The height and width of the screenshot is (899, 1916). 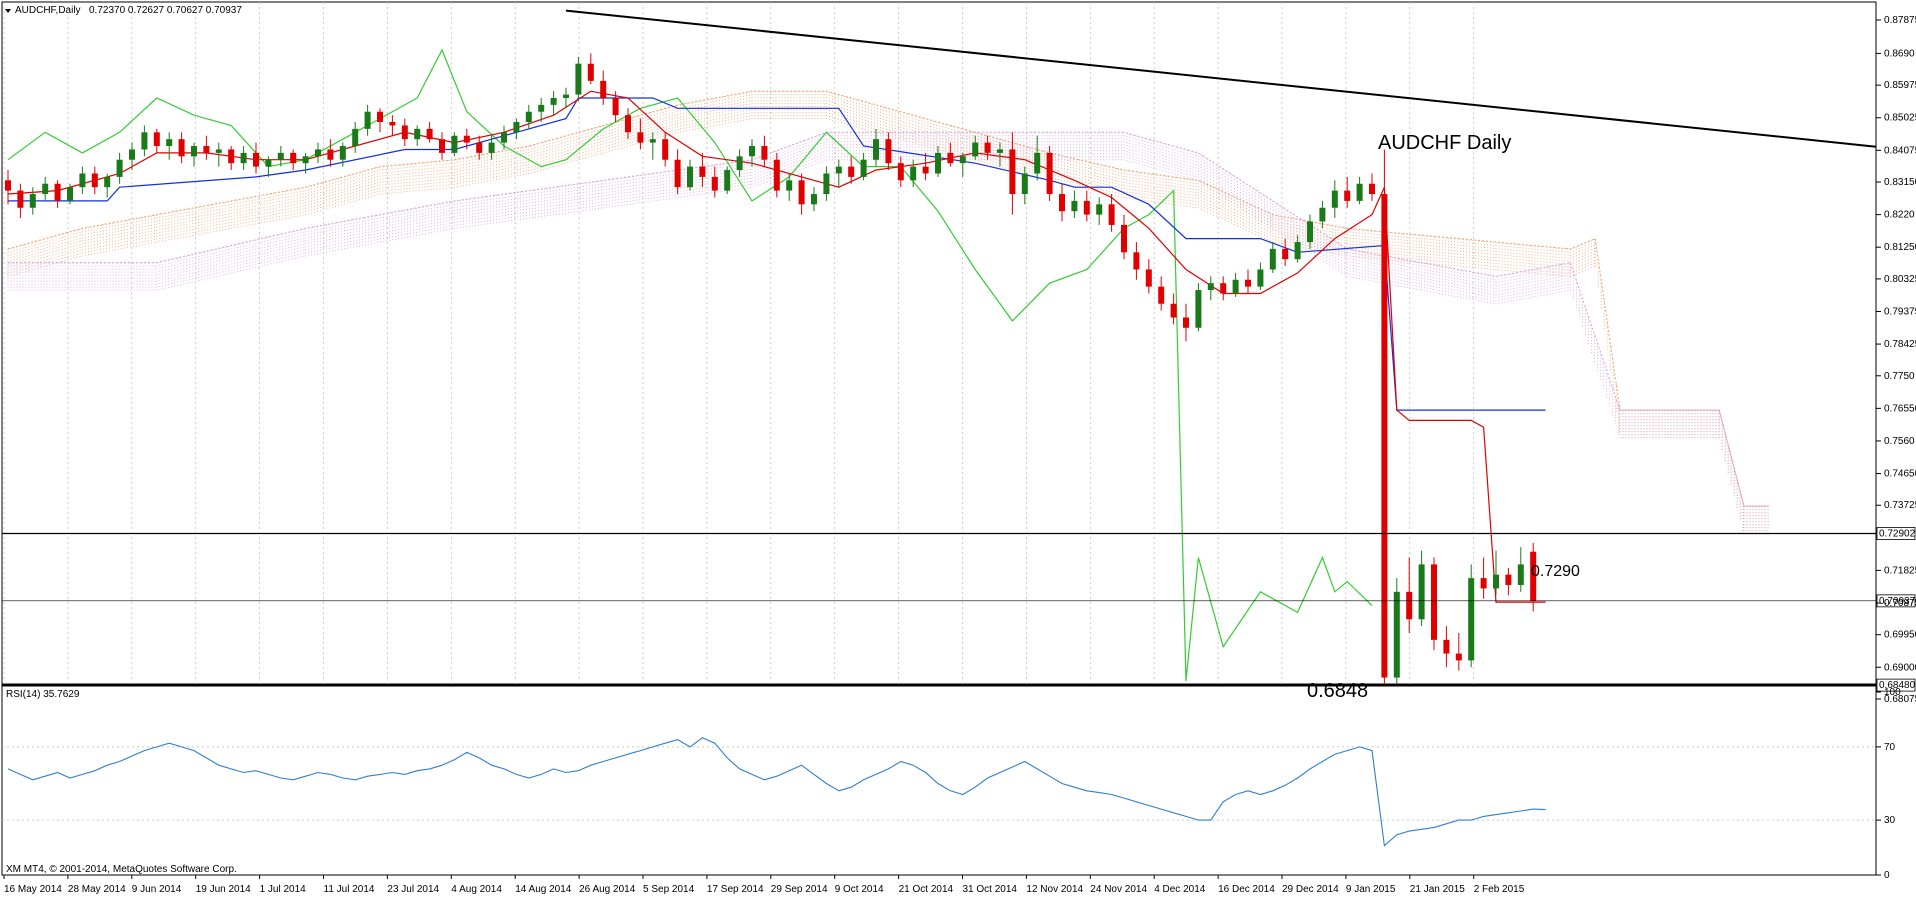 I want to click on time-tick-label: 29 Dec 2014, so click(x=1310, y=889).